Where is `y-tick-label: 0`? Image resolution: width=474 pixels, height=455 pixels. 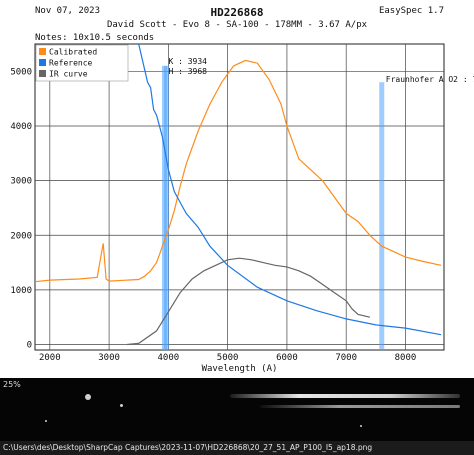 y-tick-label: 0 is located at coordinates (29, 346).